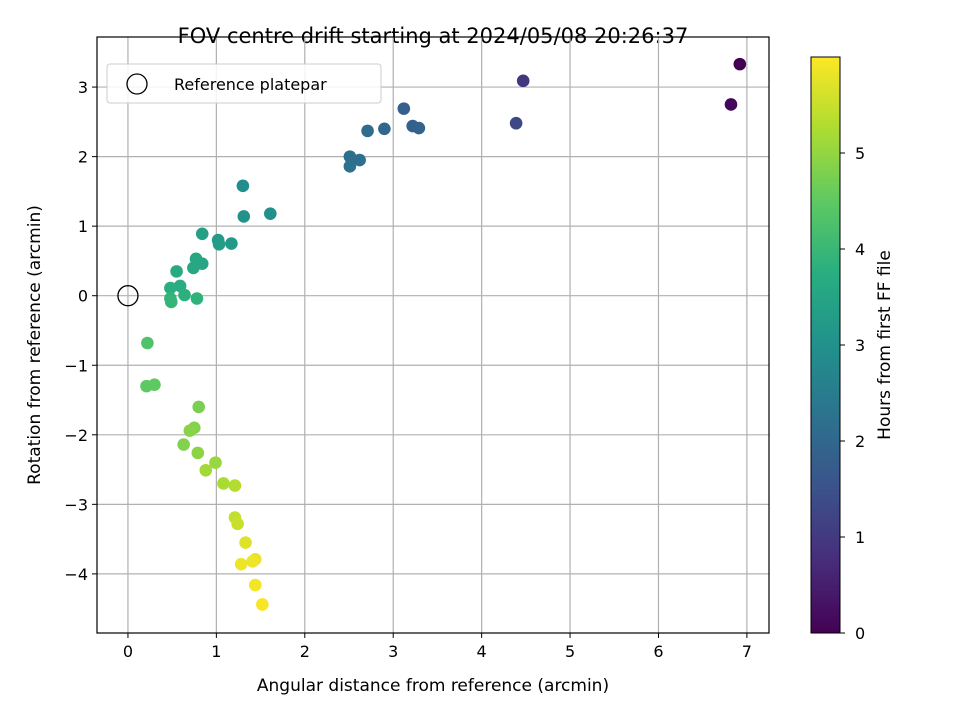 The width and height of the screenshot is (960, 720). I want to click on y-tick-label: 1, so click(83, 226).